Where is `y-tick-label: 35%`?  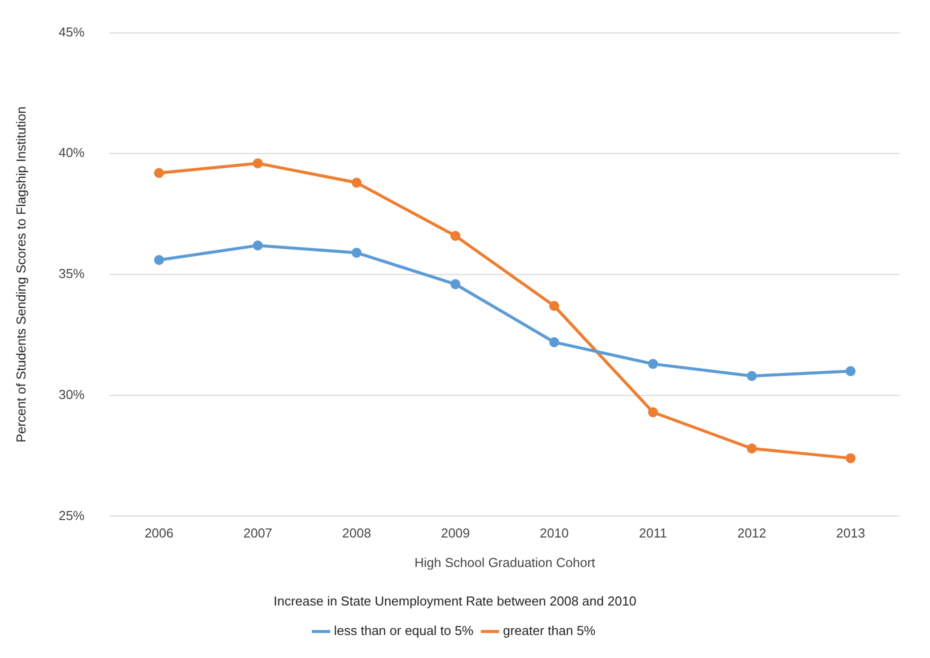 y-tick-label: 35% is located at coordinates (72, 274).